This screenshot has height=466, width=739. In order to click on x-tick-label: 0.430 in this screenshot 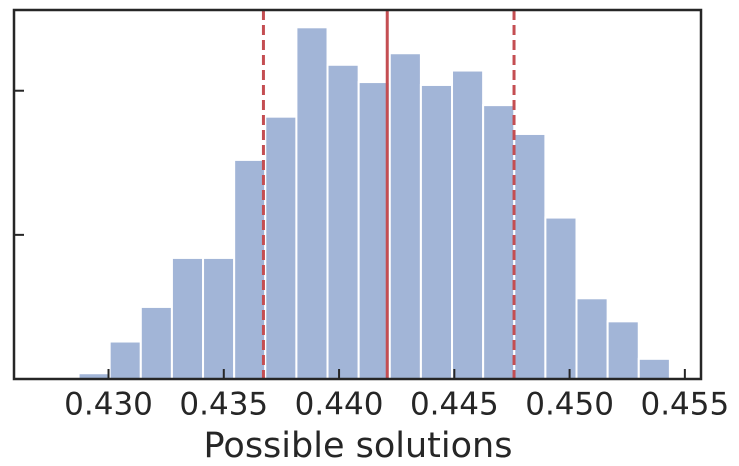, I will do `click(108, 405)`.